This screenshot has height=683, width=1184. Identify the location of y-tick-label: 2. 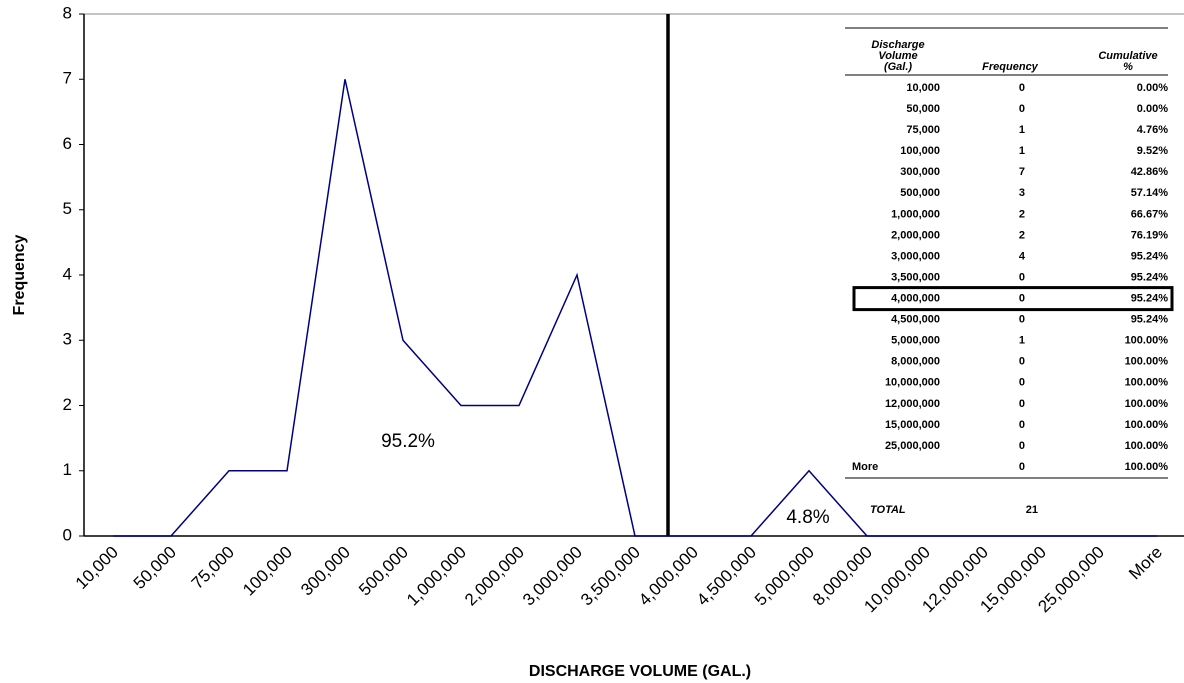
(67, 404).